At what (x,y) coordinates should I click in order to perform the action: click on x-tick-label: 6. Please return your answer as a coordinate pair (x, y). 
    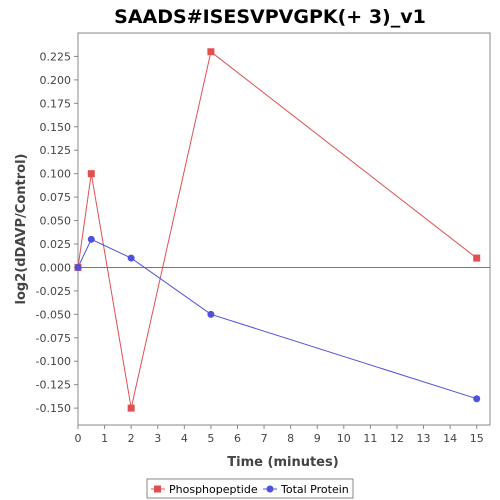
    Looking at the image, I should click on (237, 438).